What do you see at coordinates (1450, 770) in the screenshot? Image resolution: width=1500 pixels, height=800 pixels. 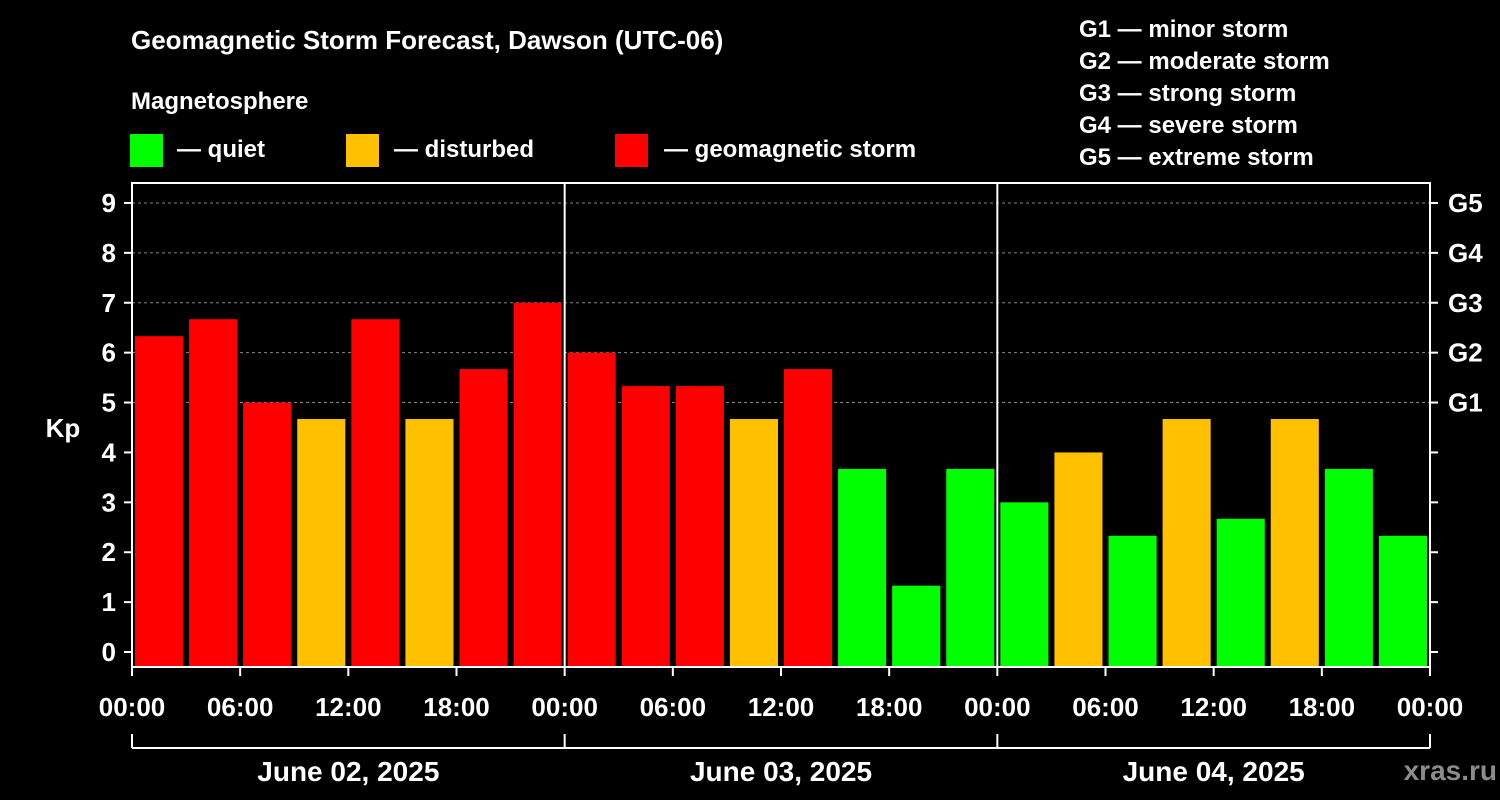 I see `watermark: xras.ru` at bounding box center [1450, 770].